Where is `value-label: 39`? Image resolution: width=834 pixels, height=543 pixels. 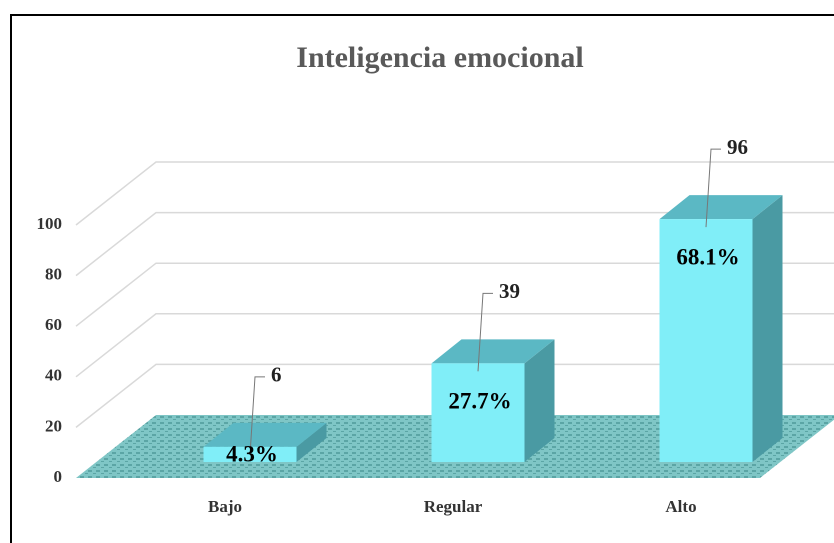
value-label: 39 is located at coordinates (509, 291).